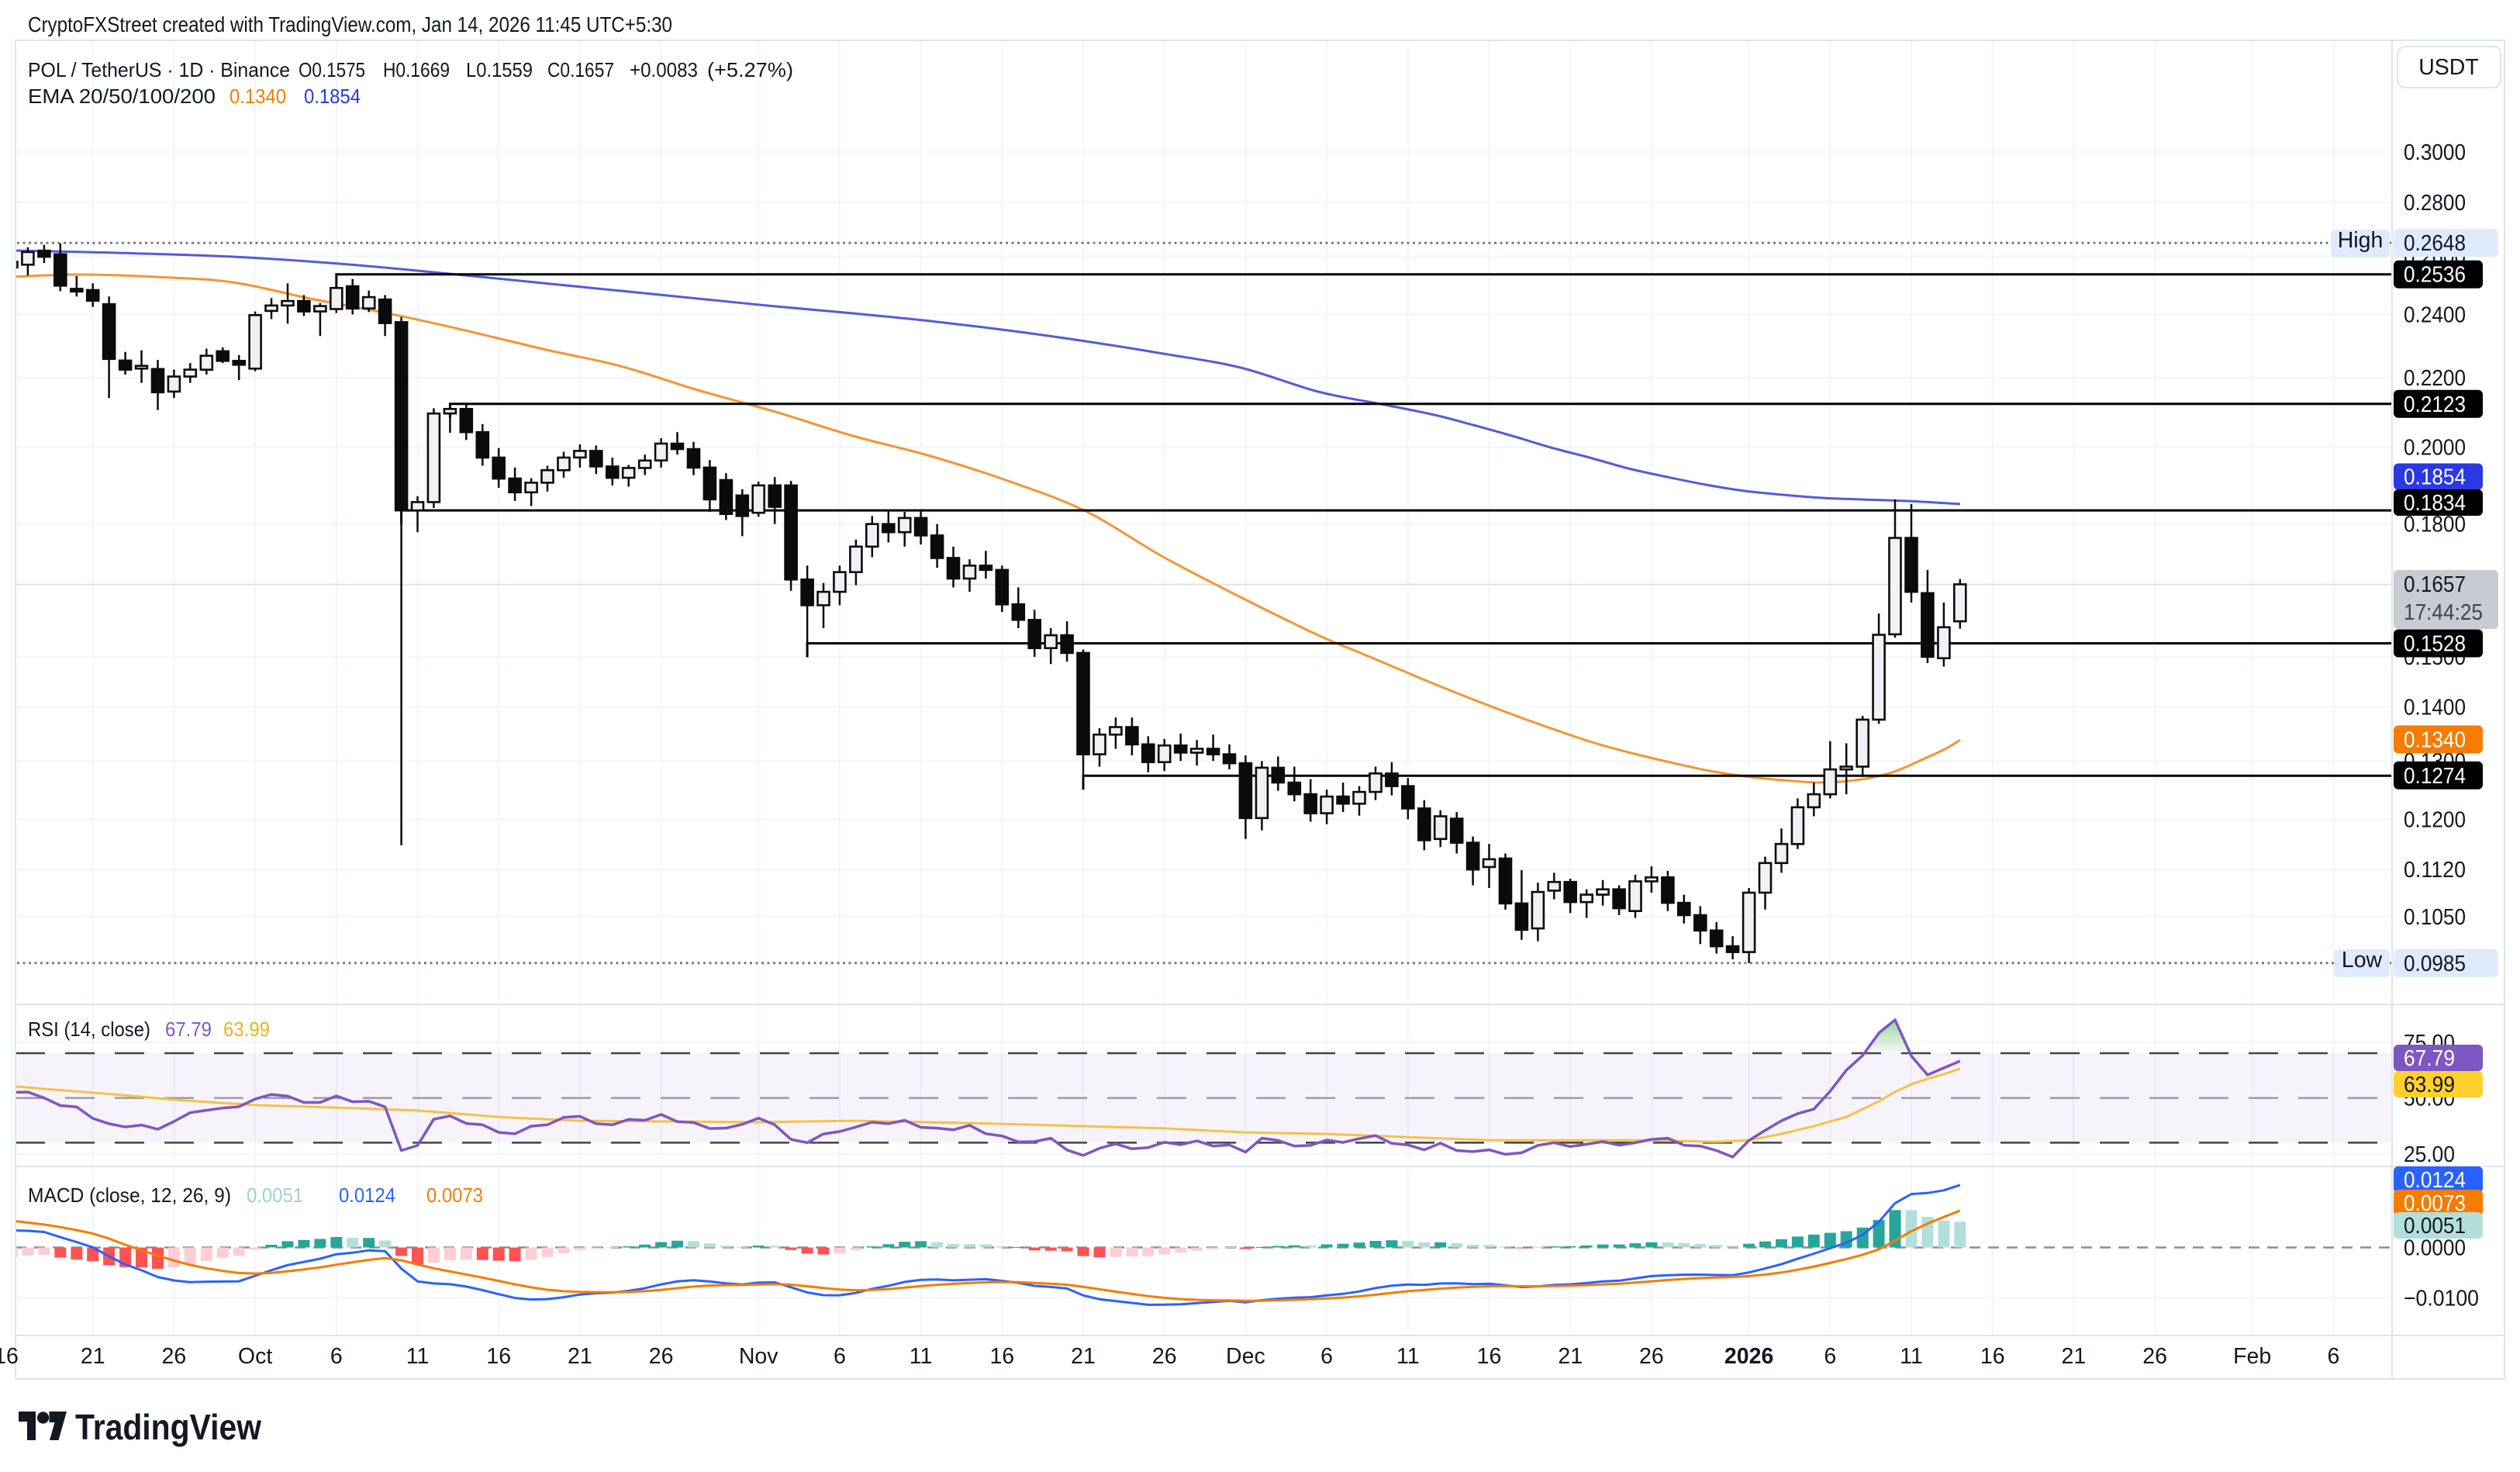 This screenshot has width=2520, height=1472. What do you see at coordinates (2435, 964) in the screenshot?
I see `svg-text: 0.0985` at bounding box center [2435, 964].